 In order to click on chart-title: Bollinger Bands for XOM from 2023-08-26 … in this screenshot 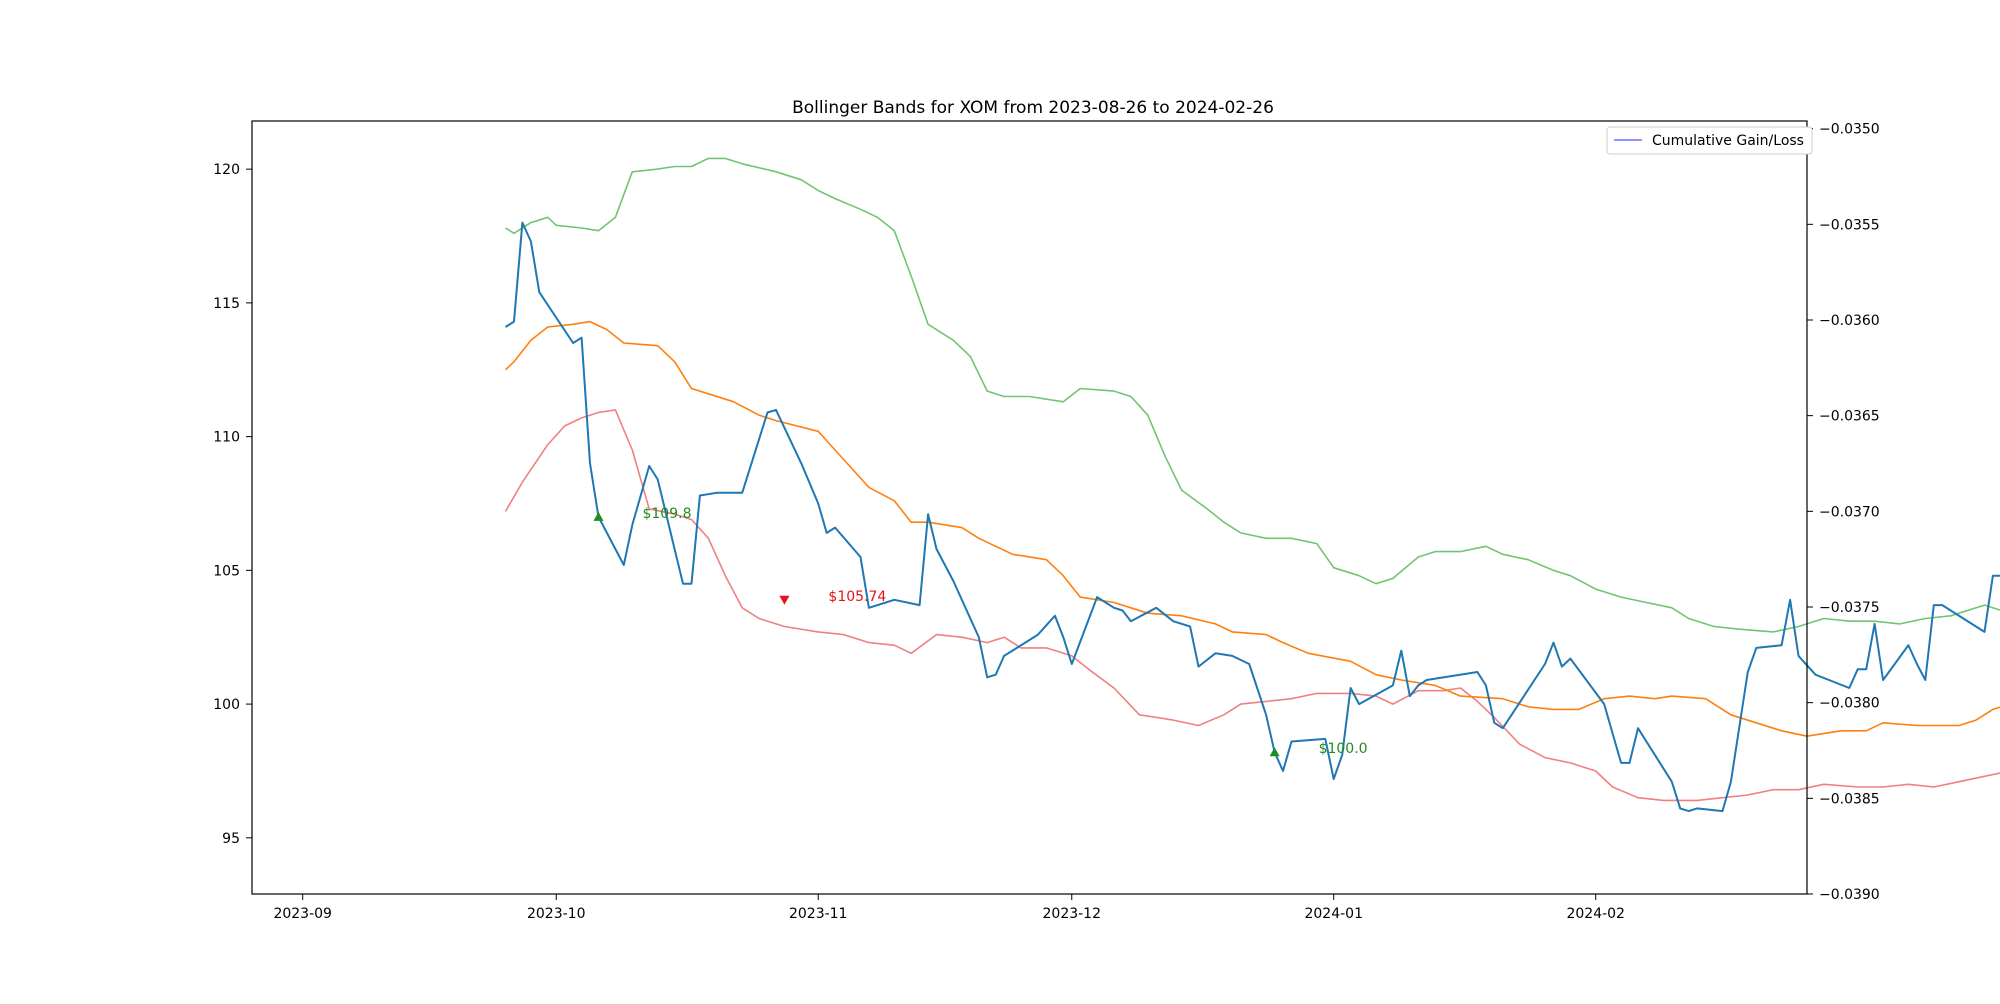, I will do `click(1033, 108)`.